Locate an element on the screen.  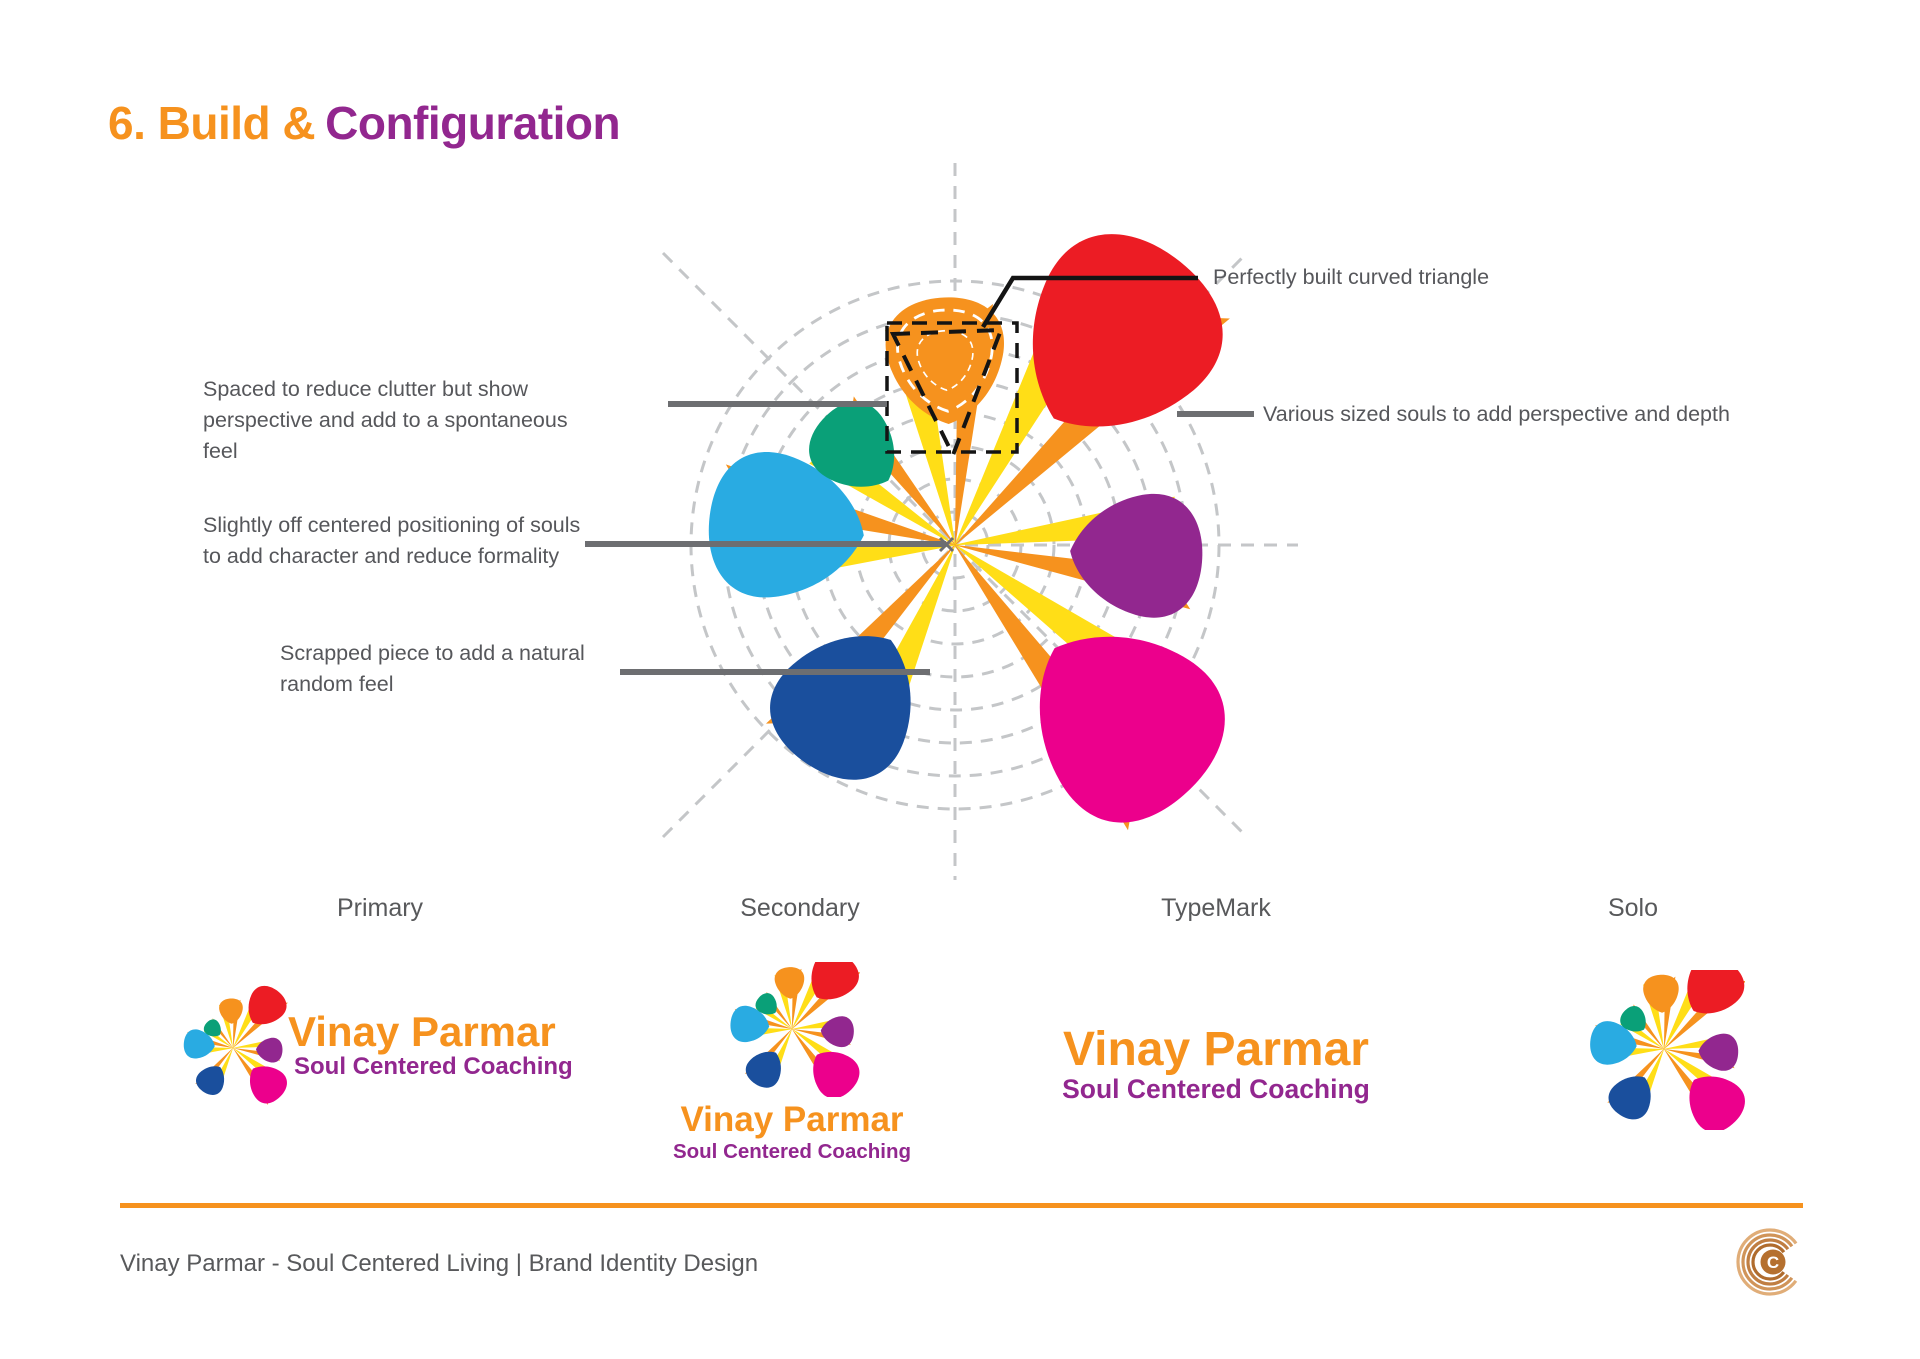
curved-triangle-guides is located at coordinates (1041, 367).